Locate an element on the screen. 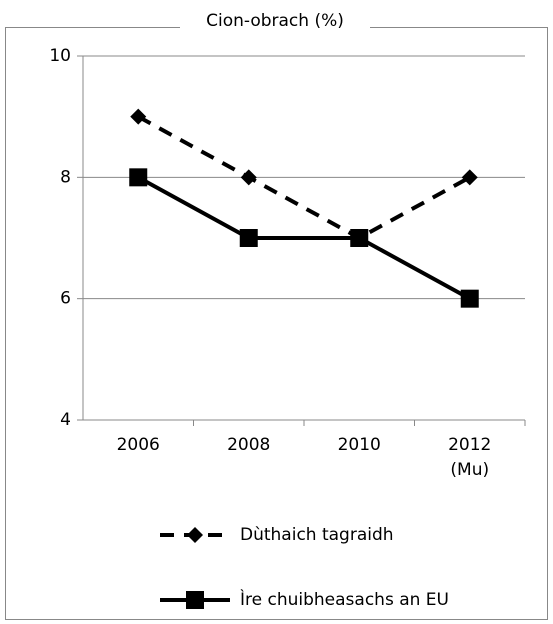  x-tick-label: 2010 is located at coordinates (359, 445).